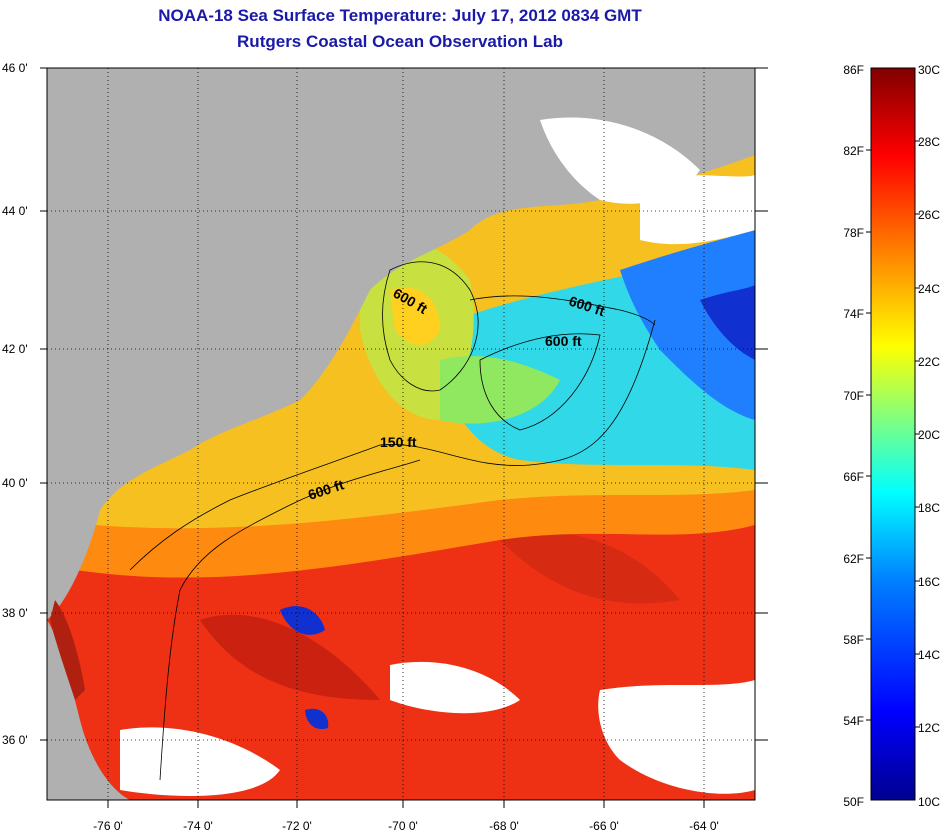  What do you see at coordinates (15, 68) in the screenshot?
I see `lat-label: 46 0'` at bounding box center [15, 68].